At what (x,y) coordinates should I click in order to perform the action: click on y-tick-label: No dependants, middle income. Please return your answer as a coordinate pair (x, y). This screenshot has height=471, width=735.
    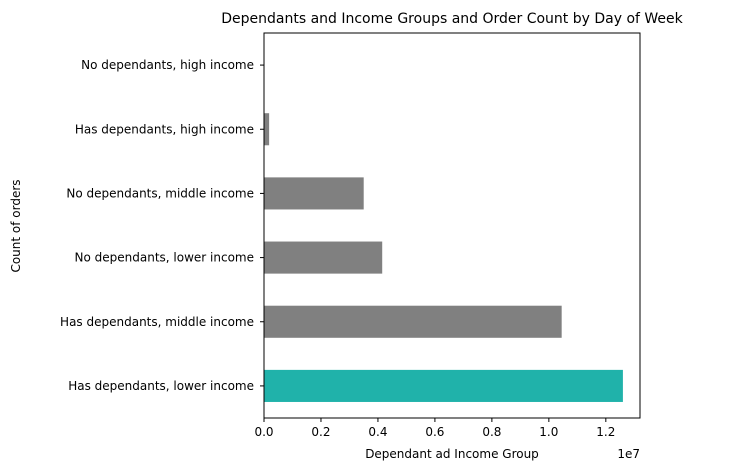
    Looking at the image, I should click on (160, 193).